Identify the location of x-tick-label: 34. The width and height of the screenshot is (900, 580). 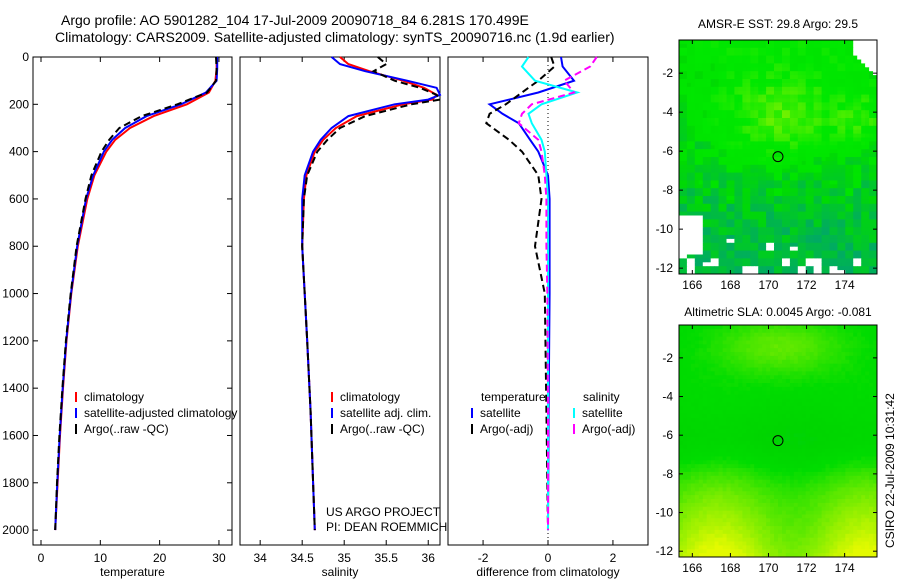
(260, 558).